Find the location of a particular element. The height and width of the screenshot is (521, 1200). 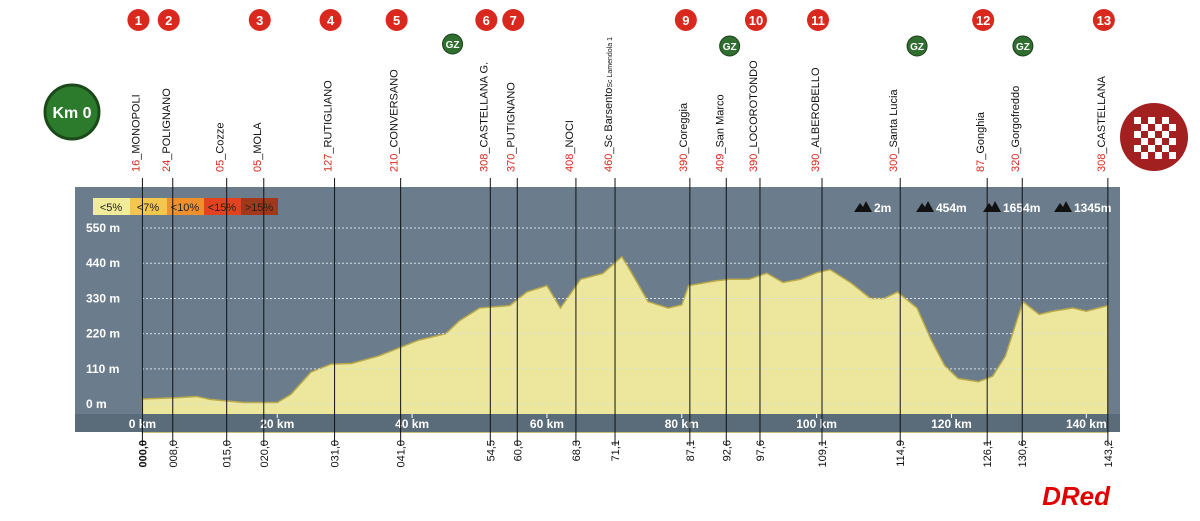

waypoint-name: _Gorgofreddo is located at coordinates (1016, 120).